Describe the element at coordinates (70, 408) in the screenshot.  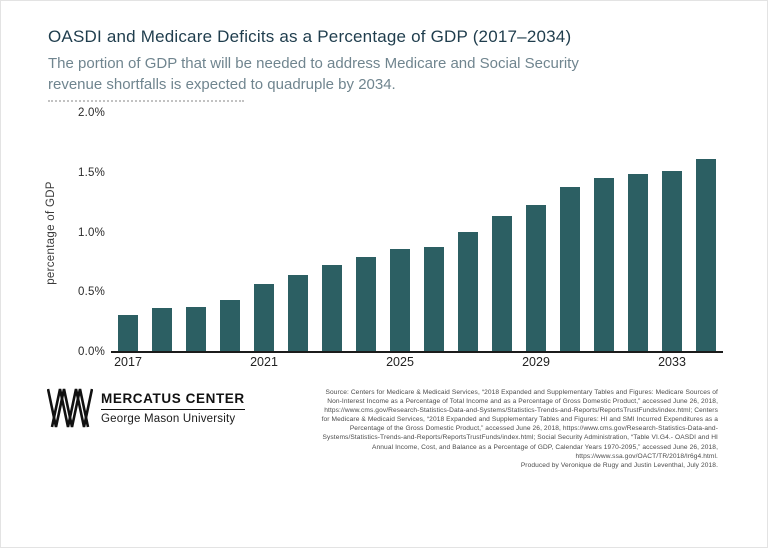
I see `mercatus-logo-icon` at that location.